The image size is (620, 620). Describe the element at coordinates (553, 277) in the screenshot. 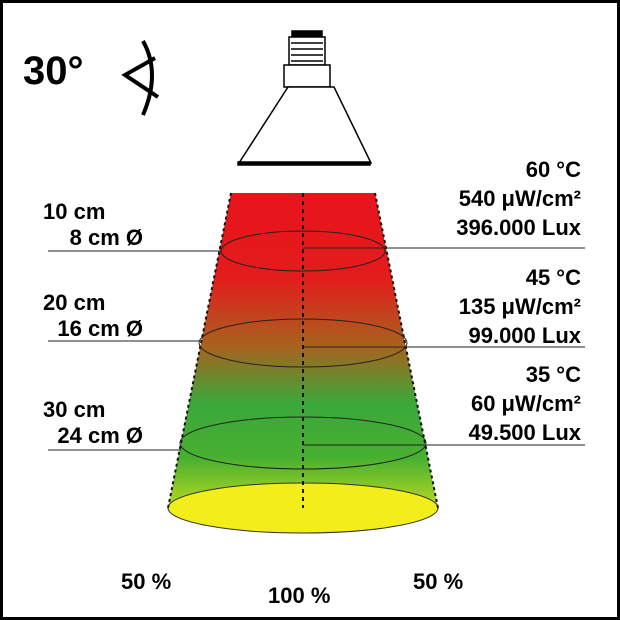

I see `temperature-label: 45 °C` at that location.